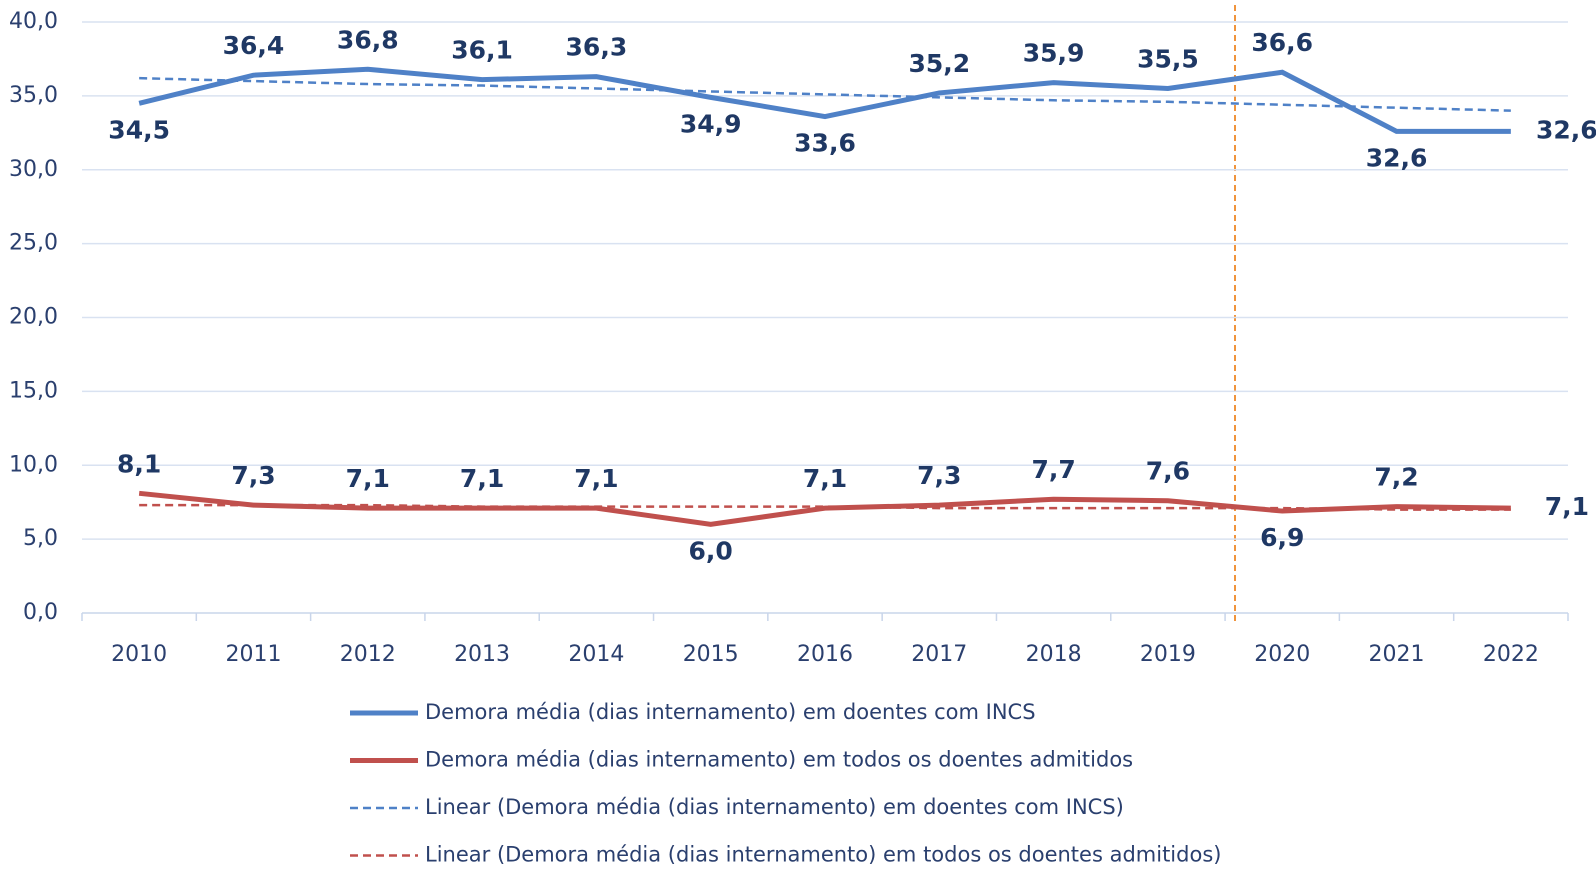 The width and height of the screenshot is (1596, 882). What do you see at coordinates (1397, 654) in the screenshot?
I see `x-tick-label: 2021` at bounding box center [1397, 654].